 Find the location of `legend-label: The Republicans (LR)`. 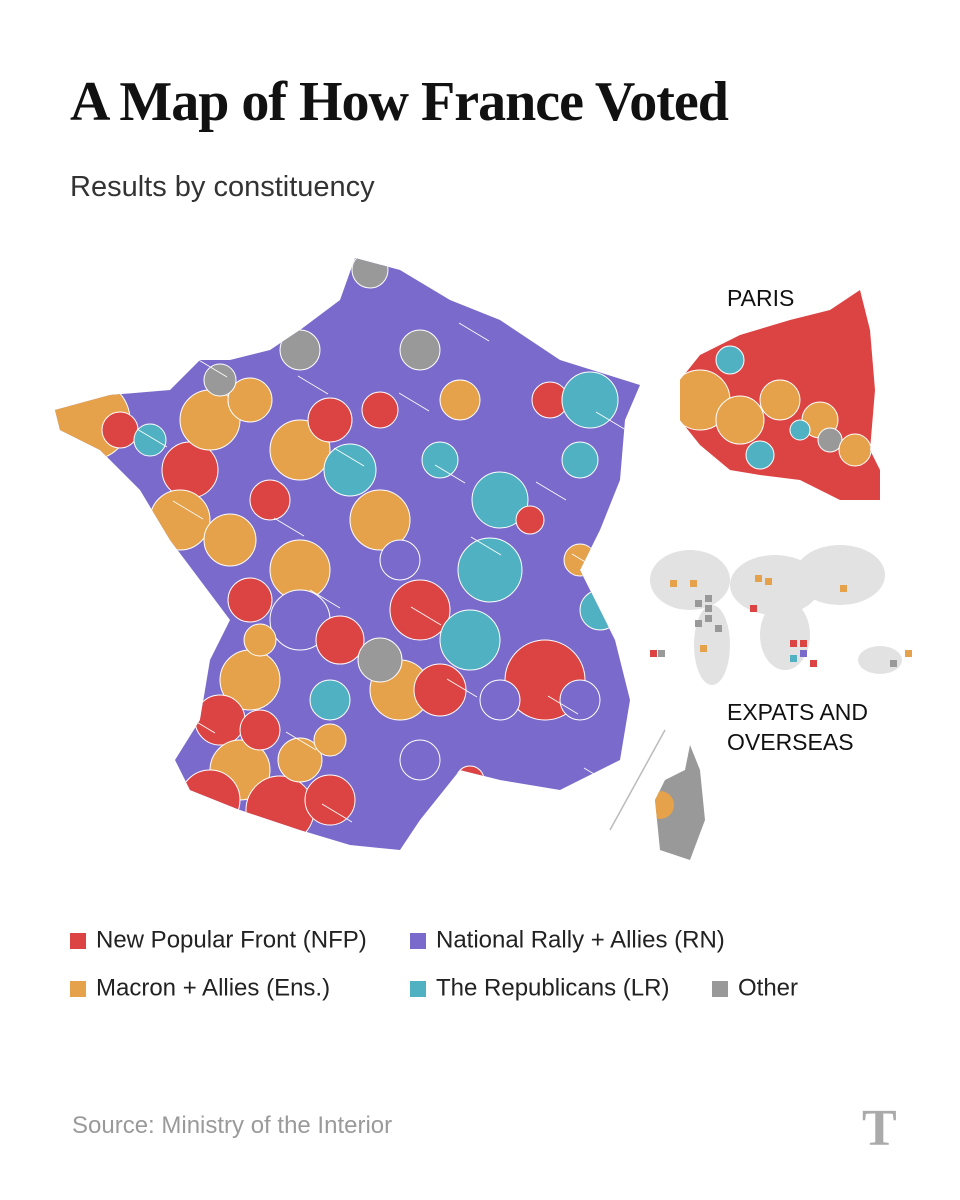

legend-label: The Republicans (LR) is located at coordinates (552, 987).